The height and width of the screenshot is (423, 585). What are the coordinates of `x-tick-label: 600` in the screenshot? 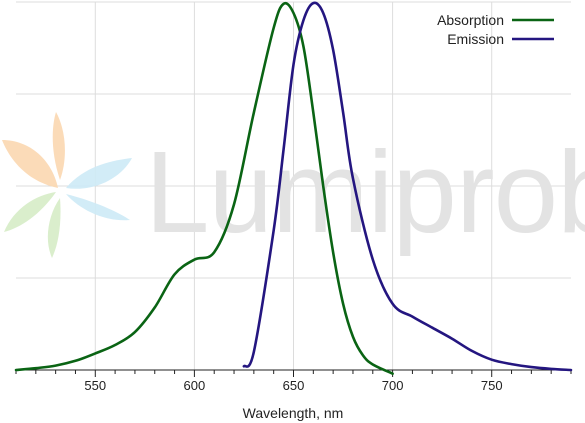 It's located at (195, 385).